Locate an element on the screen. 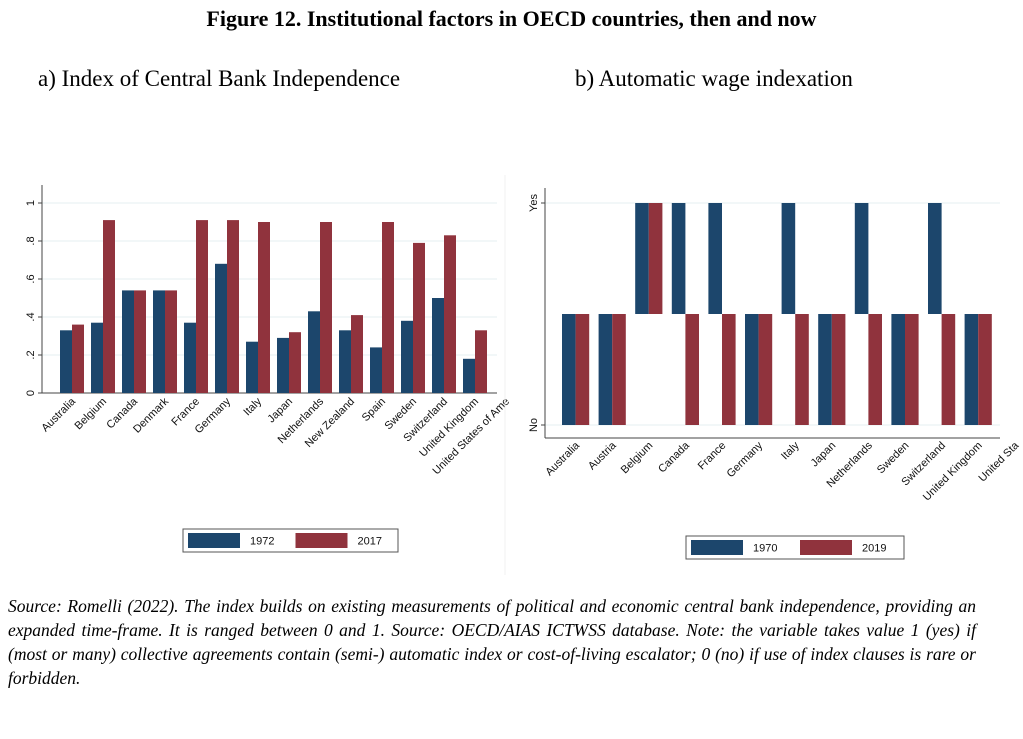  bar-2019-japan is located at coordinates (838, 369).